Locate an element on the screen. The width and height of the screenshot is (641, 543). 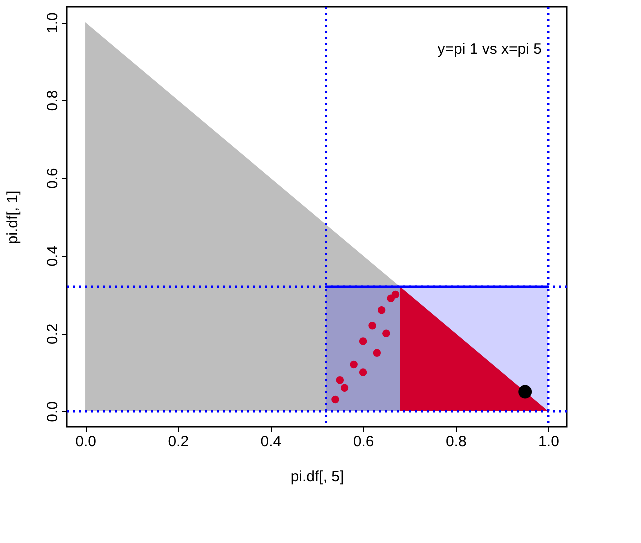
x-tick-label: 1.0 is located at coordinates (549, 442).